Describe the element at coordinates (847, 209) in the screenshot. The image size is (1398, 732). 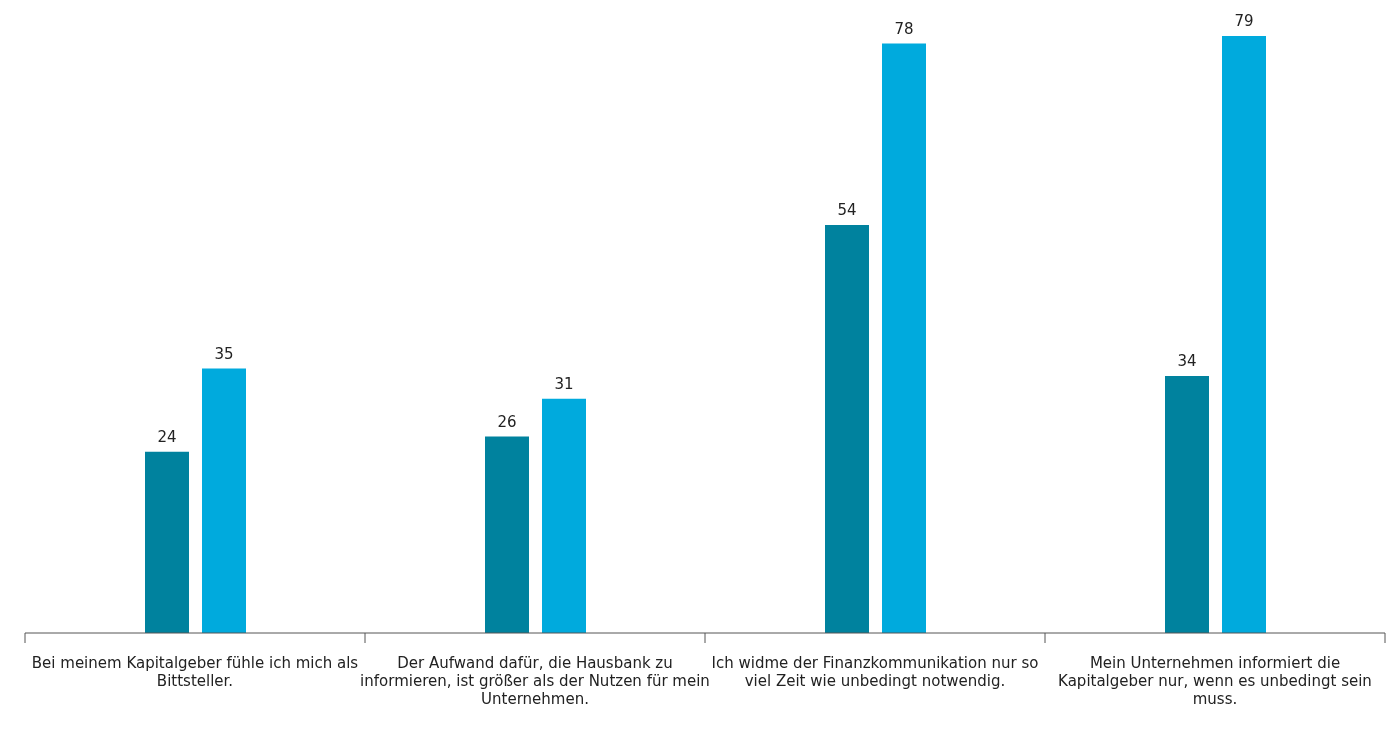
I see `data-label: 54` at that location.